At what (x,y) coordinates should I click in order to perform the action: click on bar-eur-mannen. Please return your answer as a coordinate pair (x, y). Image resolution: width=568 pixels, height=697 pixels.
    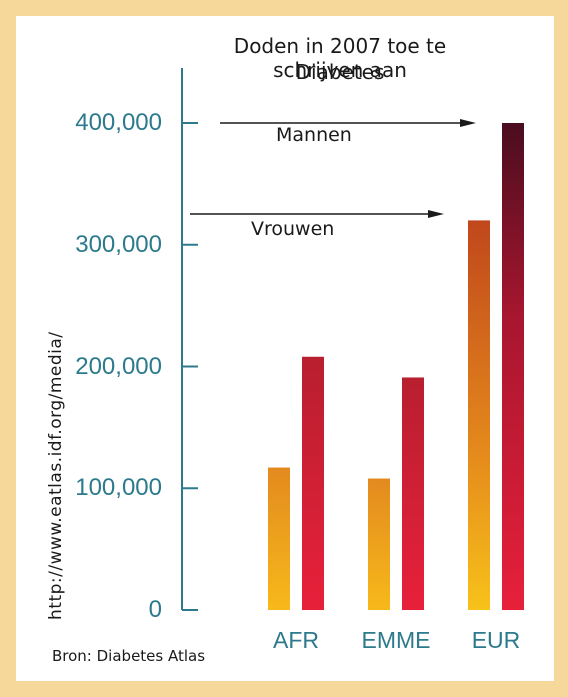
    Looking at the image, I should click on (513, 366).